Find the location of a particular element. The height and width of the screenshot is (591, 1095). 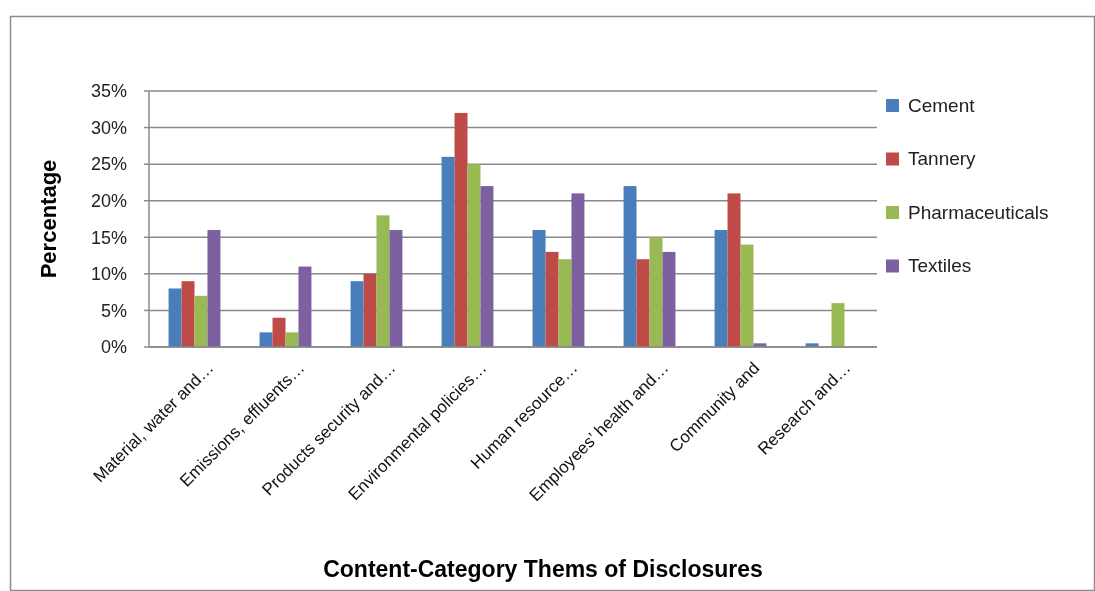

y-tick-label: 10% is located at coordinates (108, 274).